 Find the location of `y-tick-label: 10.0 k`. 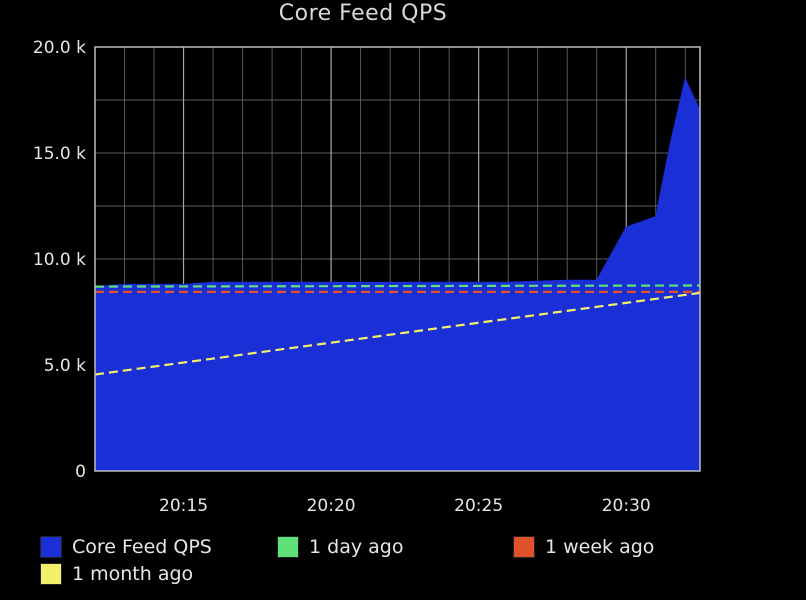

y-tick-label: 10.0 k is located at coordinates (59, 260).